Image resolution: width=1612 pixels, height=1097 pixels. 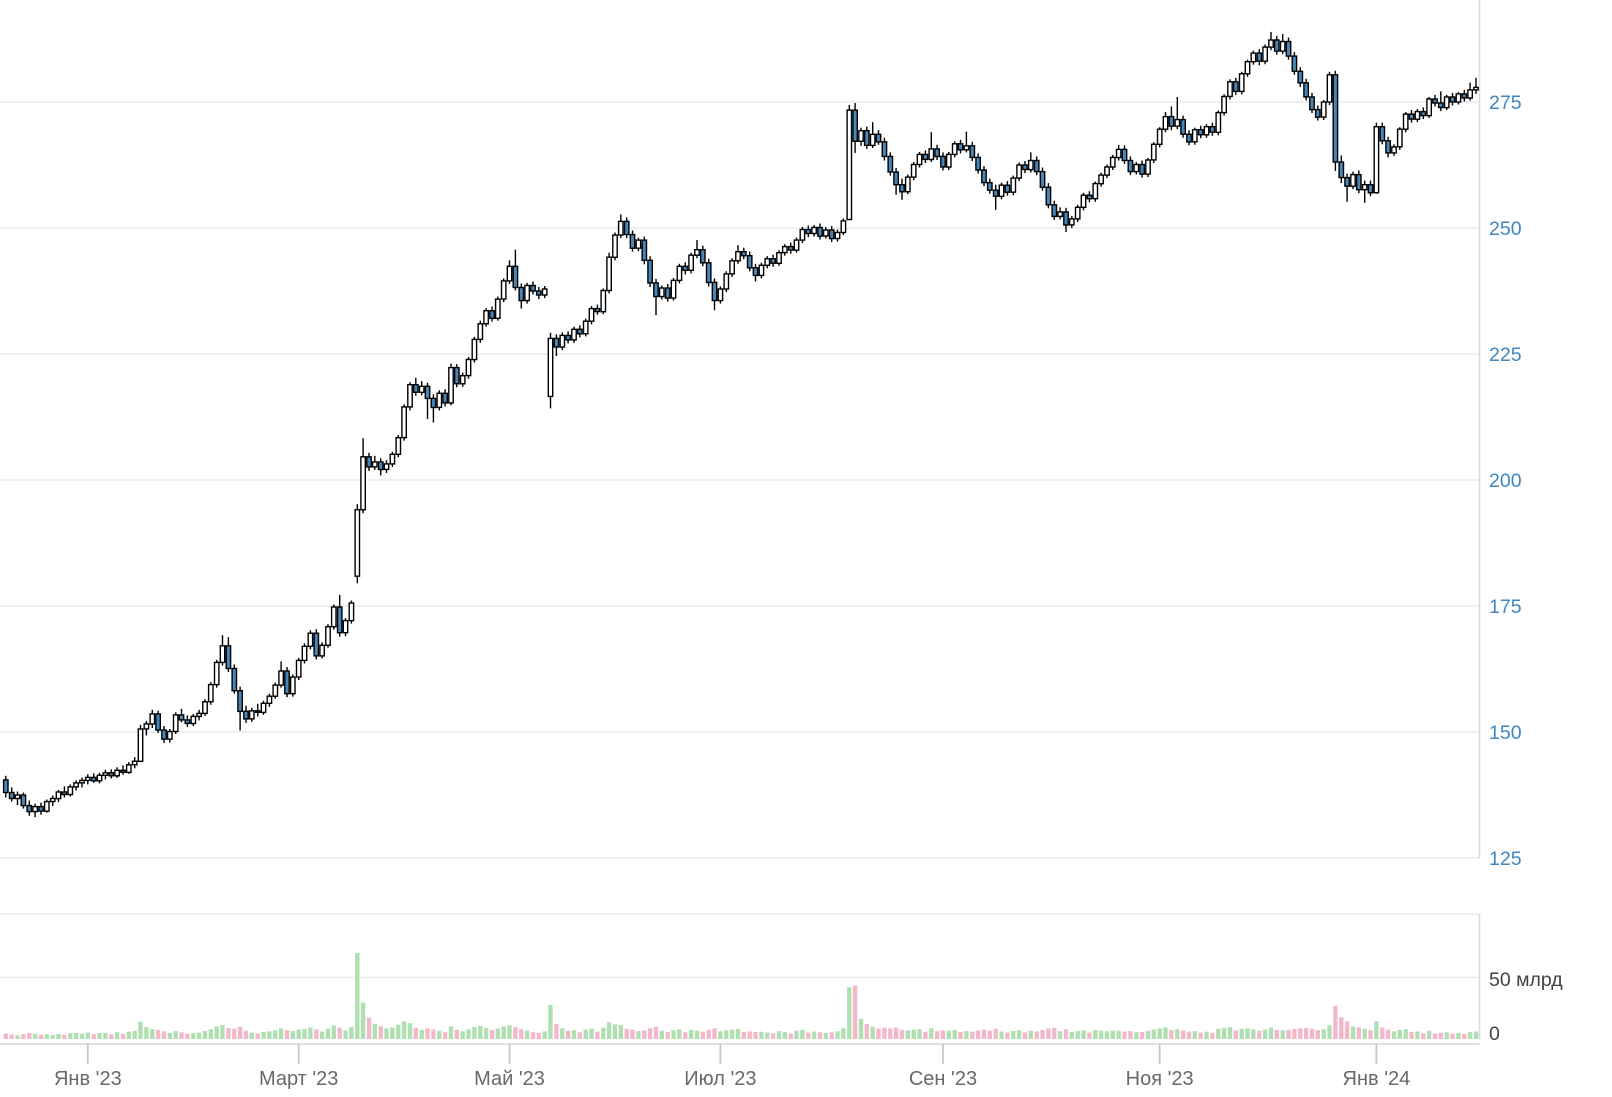 I want to click on y-axis-labels: 275 250 225 200 175 150 125, so click(x=1505, y=481).